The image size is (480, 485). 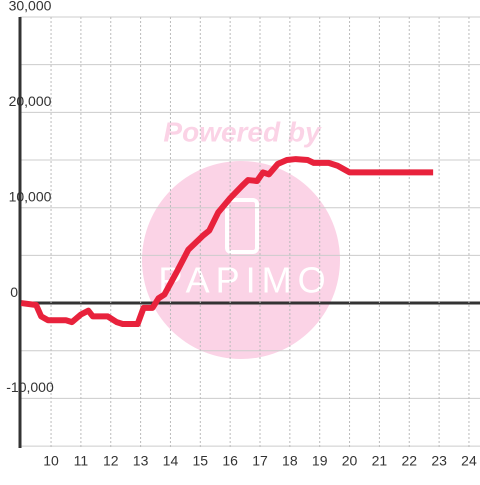 What do you see at coordinates (30, 7) in the screenshot?
I see `y-tick-label: 30,000` at bounding box center [30, 7].